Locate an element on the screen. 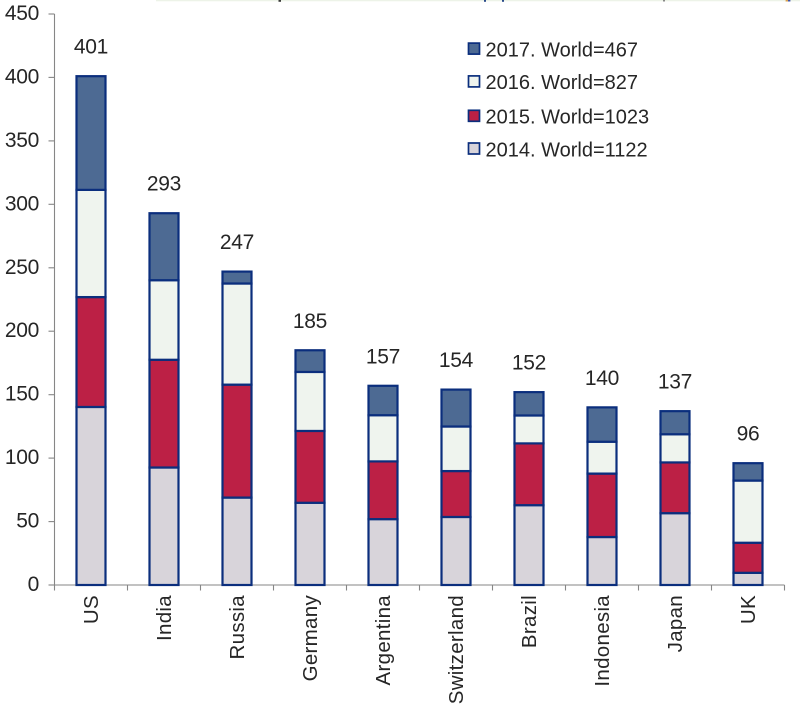 The width and height of the screenshot is (800, 712). svg-text: Indonesia is located at coordinates (602, 641).